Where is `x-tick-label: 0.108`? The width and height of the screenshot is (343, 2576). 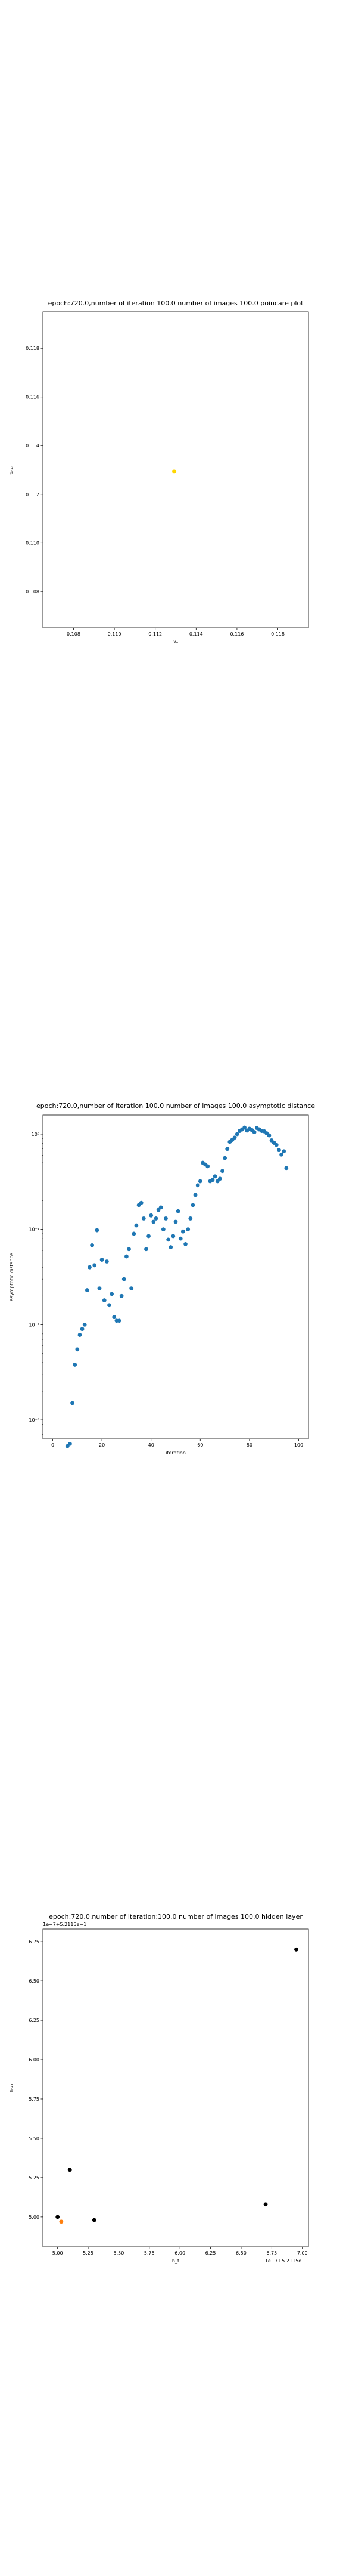
x-tick-label: 0.108 is located at coordinates (74, 634).